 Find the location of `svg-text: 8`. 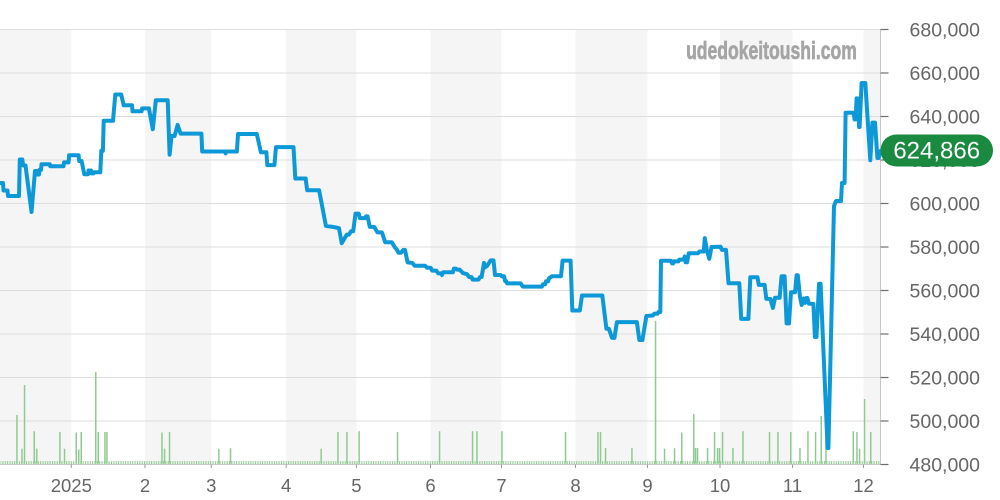

svg-text: 8 is located at coordinates (575, 485).